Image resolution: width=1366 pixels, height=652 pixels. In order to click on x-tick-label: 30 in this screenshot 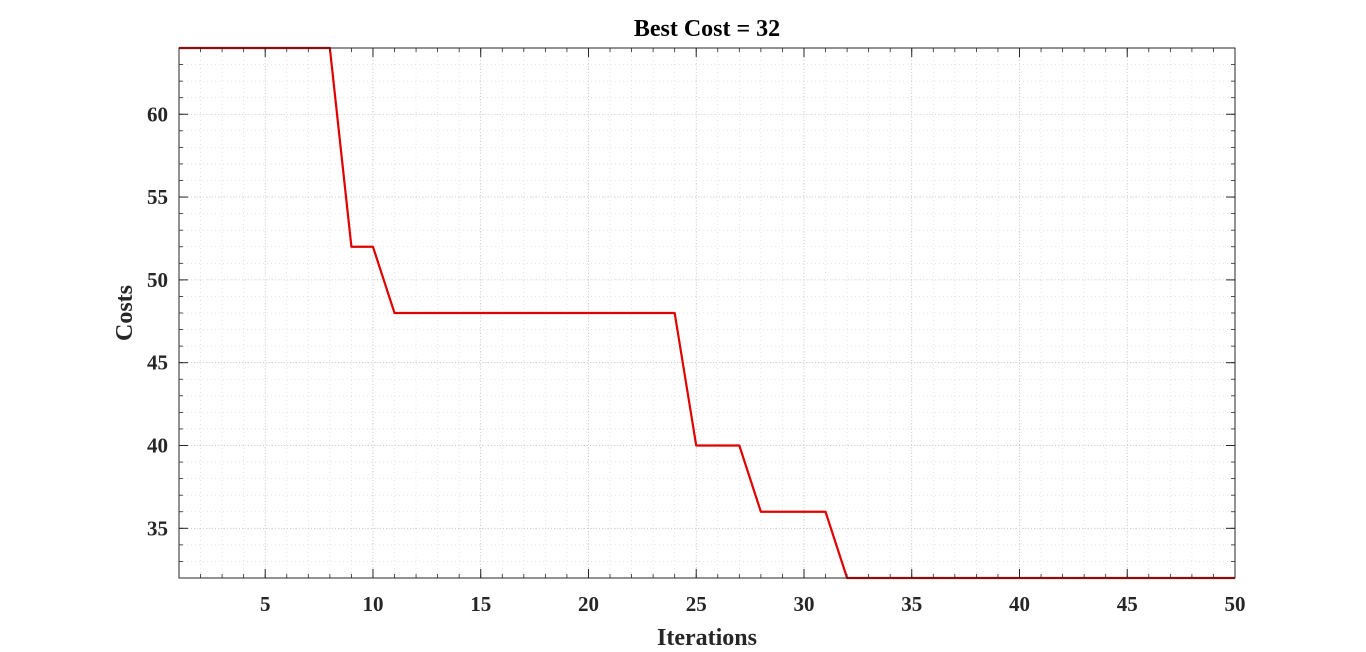, I will do `click(803, 604)`.